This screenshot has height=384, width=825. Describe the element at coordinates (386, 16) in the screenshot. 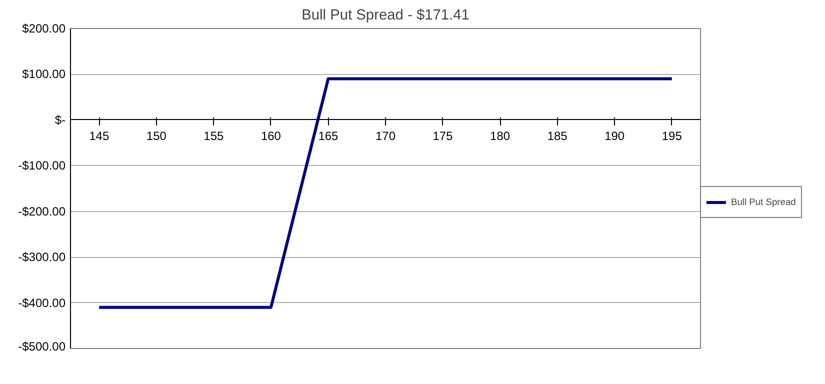

I see `chart-title: Bull Put Spread - $171.41` at that location.